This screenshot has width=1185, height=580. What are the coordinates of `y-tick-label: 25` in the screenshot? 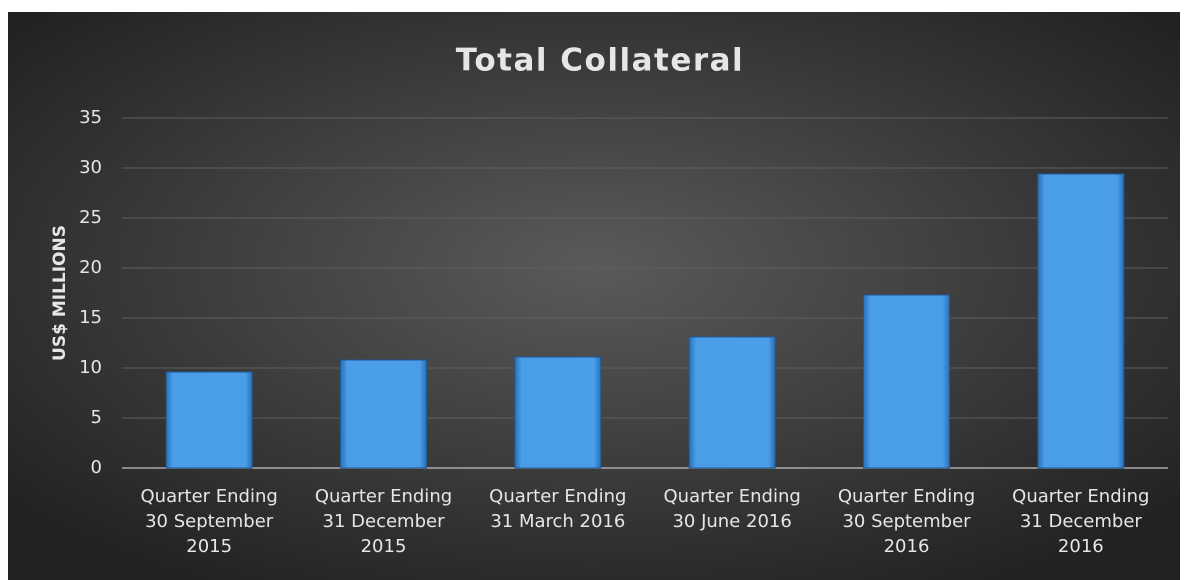 It's located at (90, 217).